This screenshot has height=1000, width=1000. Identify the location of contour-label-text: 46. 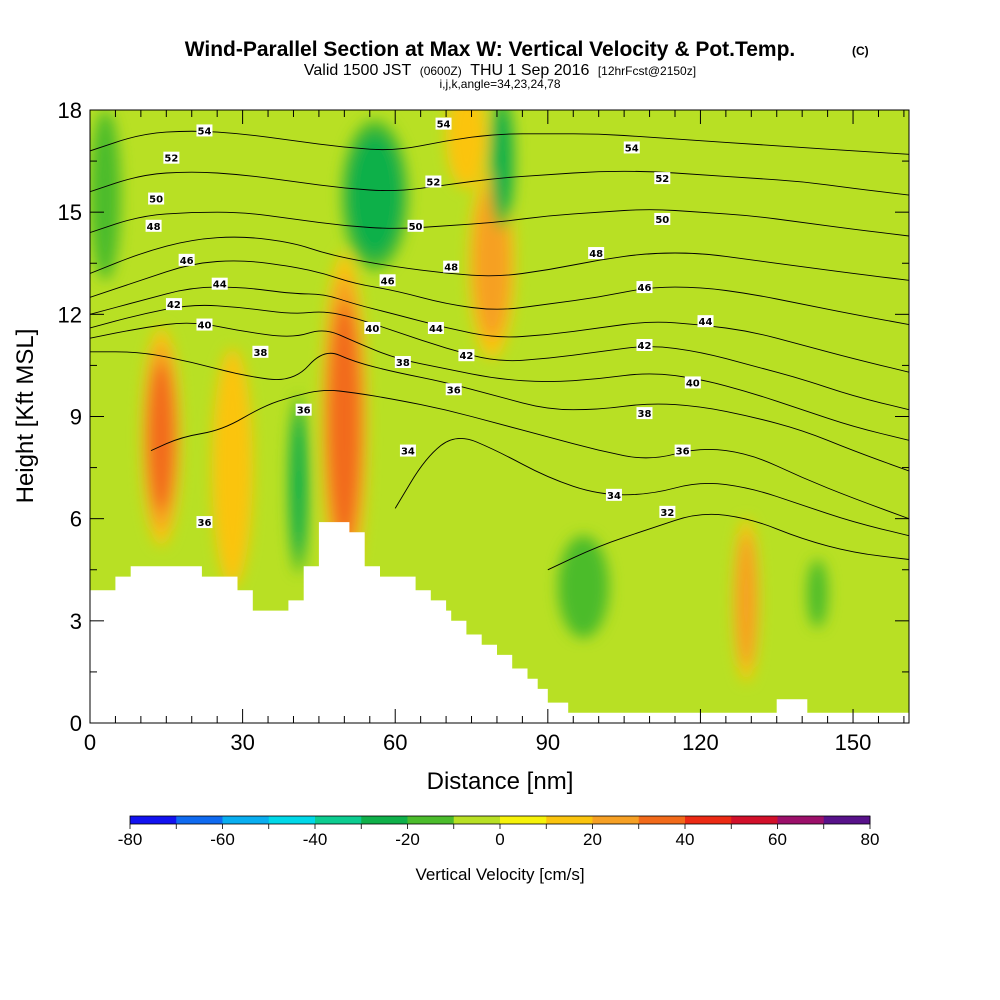
(388, 281).